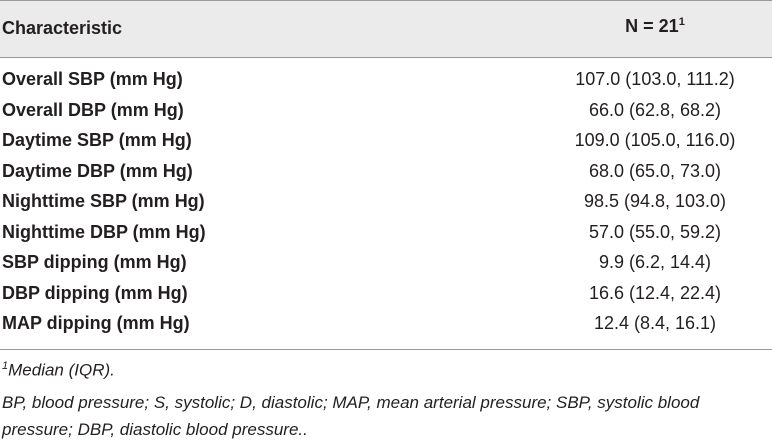 Image resolution: width=772 pixels, height=440 pixels. I want to click on row-value: 107.0 (103.0, 111.2), so click(655, 79).